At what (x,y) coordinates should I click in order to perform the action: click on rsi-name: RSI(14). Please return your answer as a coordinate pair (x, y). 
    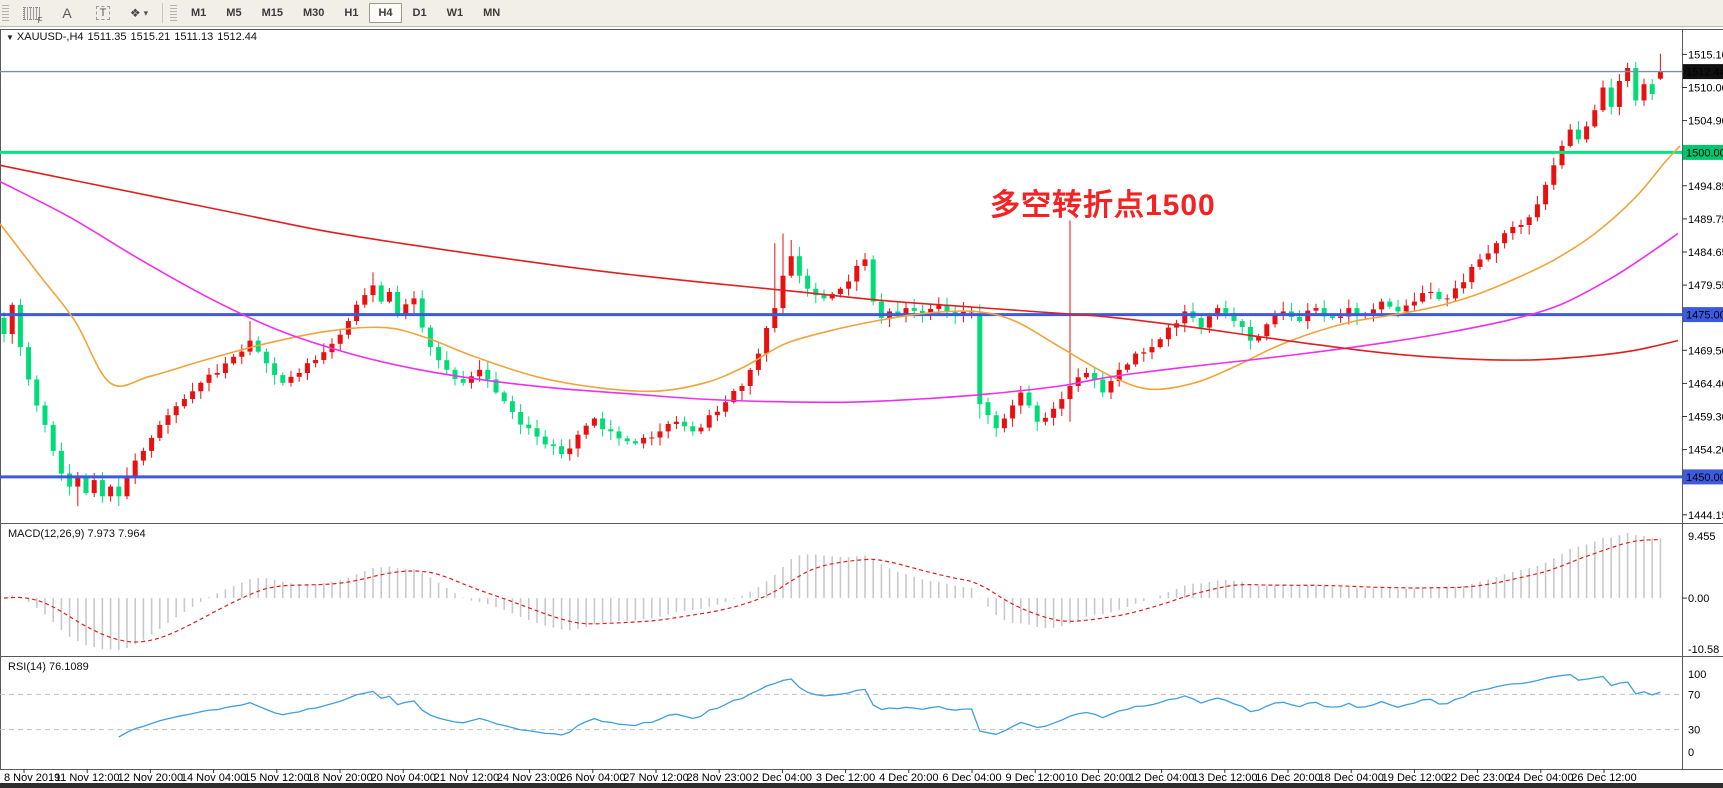
    Looking at the image, I should click on (27, 667).